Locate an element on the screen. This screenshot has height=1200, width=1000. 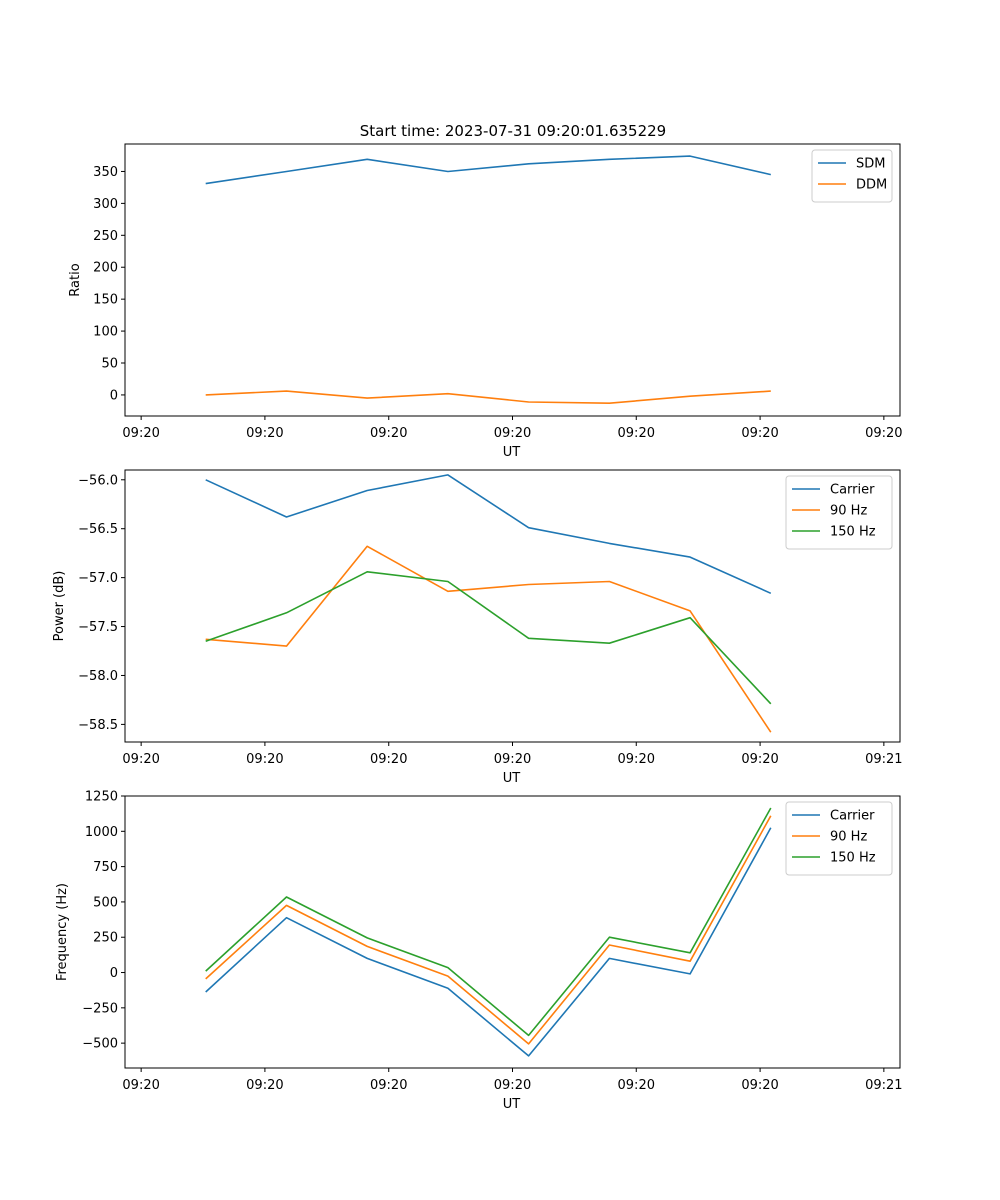
y-axis-label: Frequency (Hz) is located at coordinates (62, 932).